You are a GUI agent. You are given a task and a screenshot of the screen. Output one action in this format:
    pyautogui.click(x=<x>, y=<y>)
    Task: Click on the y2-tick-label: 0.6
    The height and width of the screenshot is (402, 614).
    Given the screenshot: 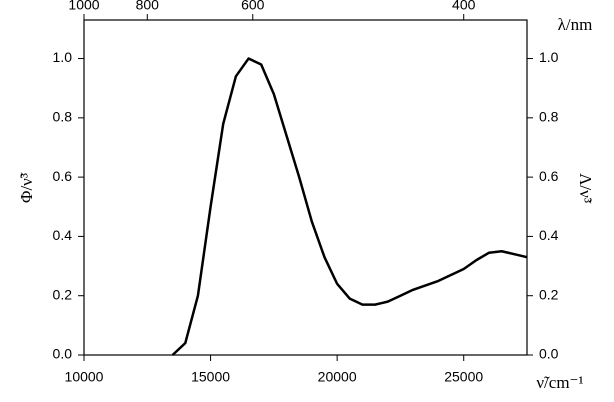 What is the action you would take?
    pyautogui.click(x=549, y=176)
    